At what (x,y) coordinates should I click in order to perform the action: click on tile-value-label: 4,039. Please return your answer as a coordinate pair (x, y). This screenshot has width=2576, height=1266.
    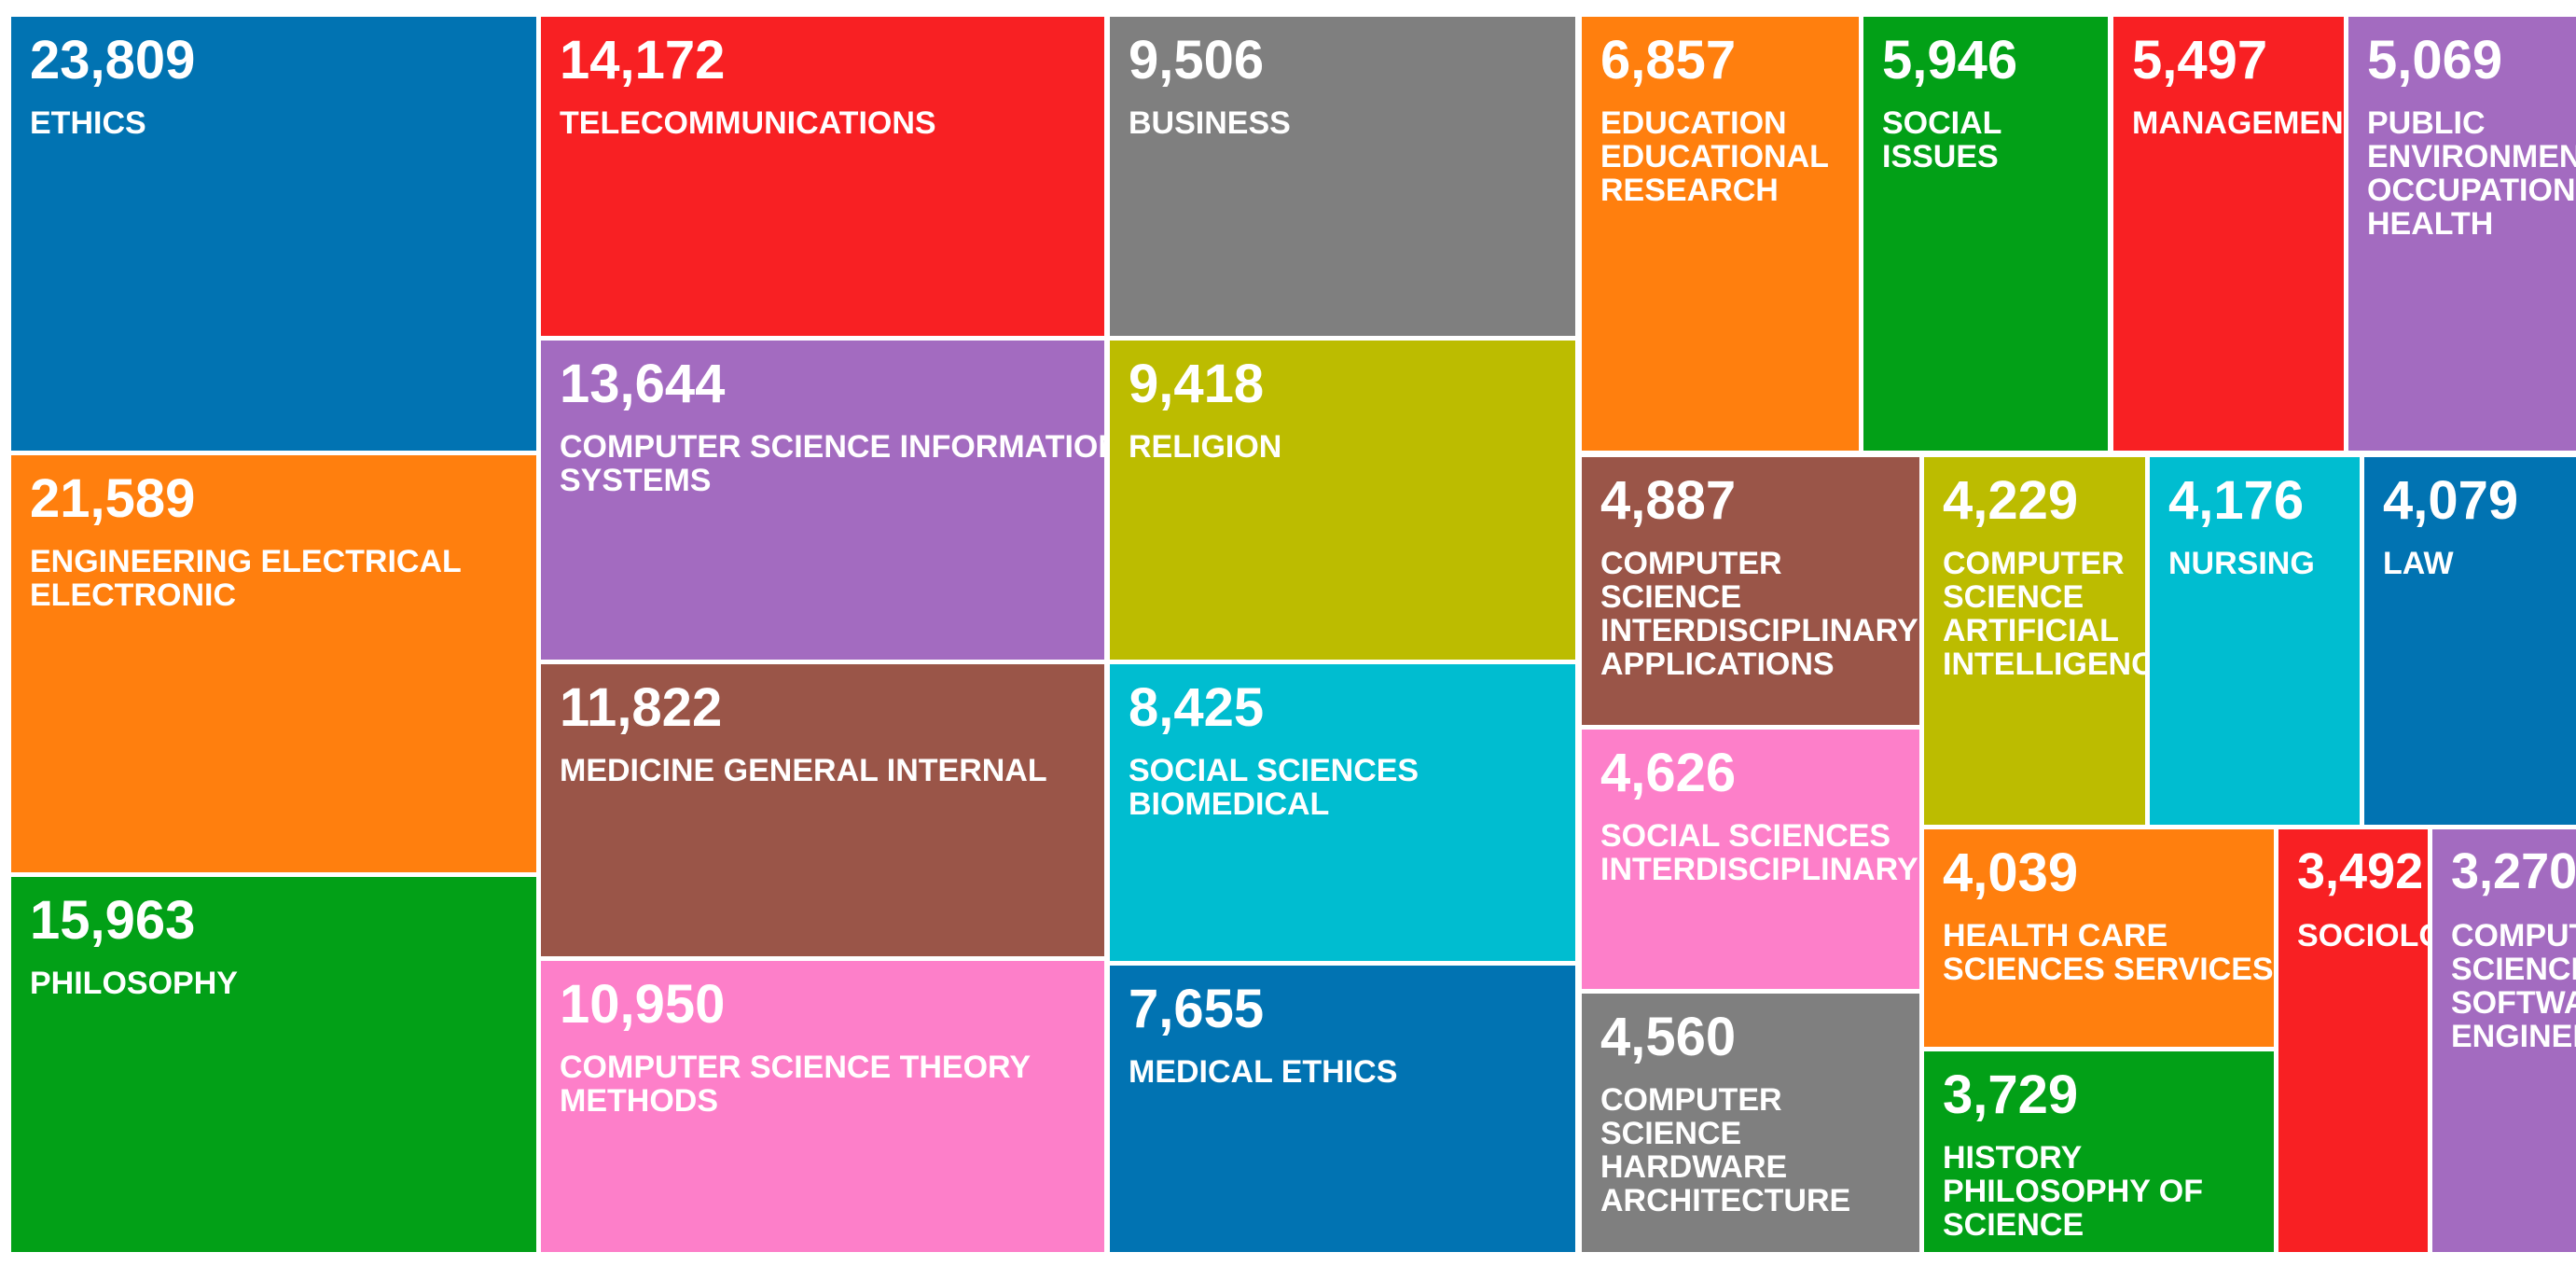
    Looking at the image, I should click on (2011, 872).